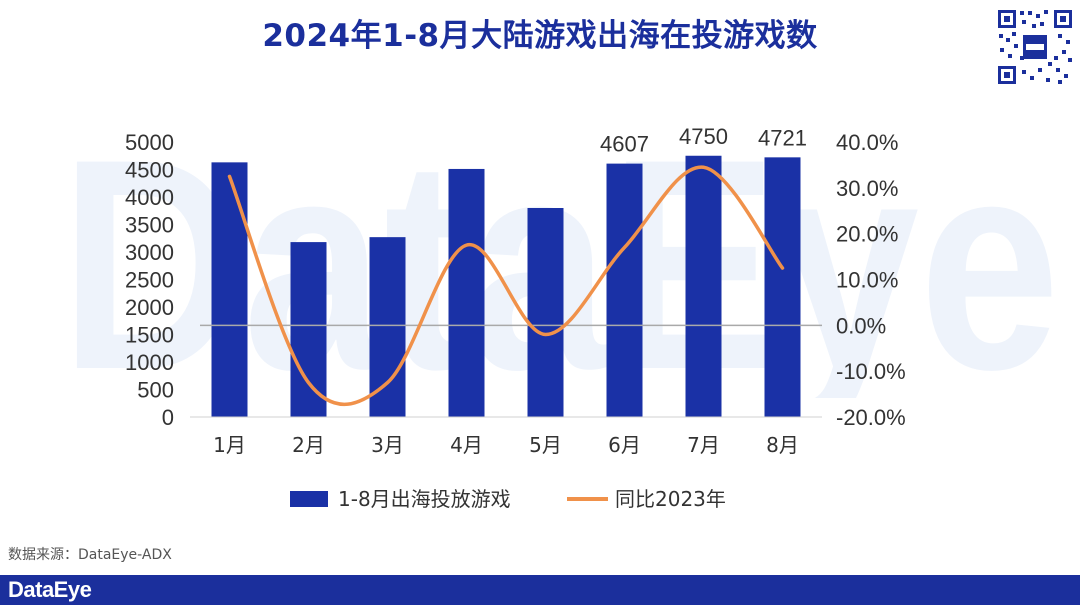 Image resolution: width=1080 pixels, height=605 pixels. I want to click on right-axis-tick: -10.0%, so click(871, 371).